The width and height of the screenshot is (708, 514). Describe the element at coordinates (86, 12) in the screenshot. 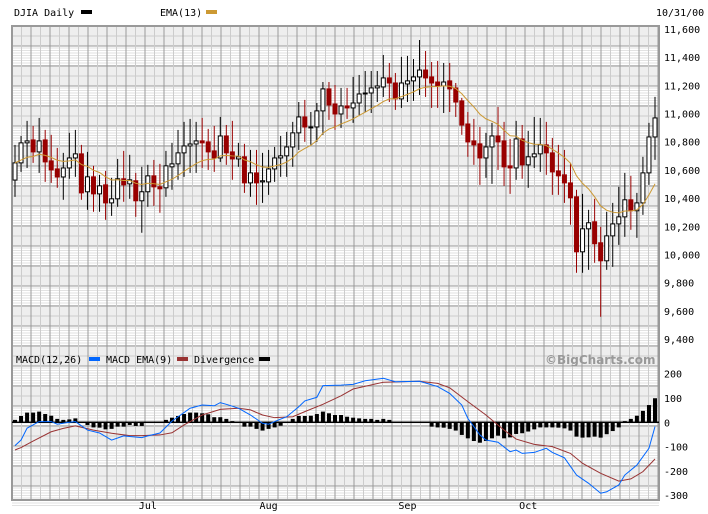

I see `legend-price-swatch` at that location.